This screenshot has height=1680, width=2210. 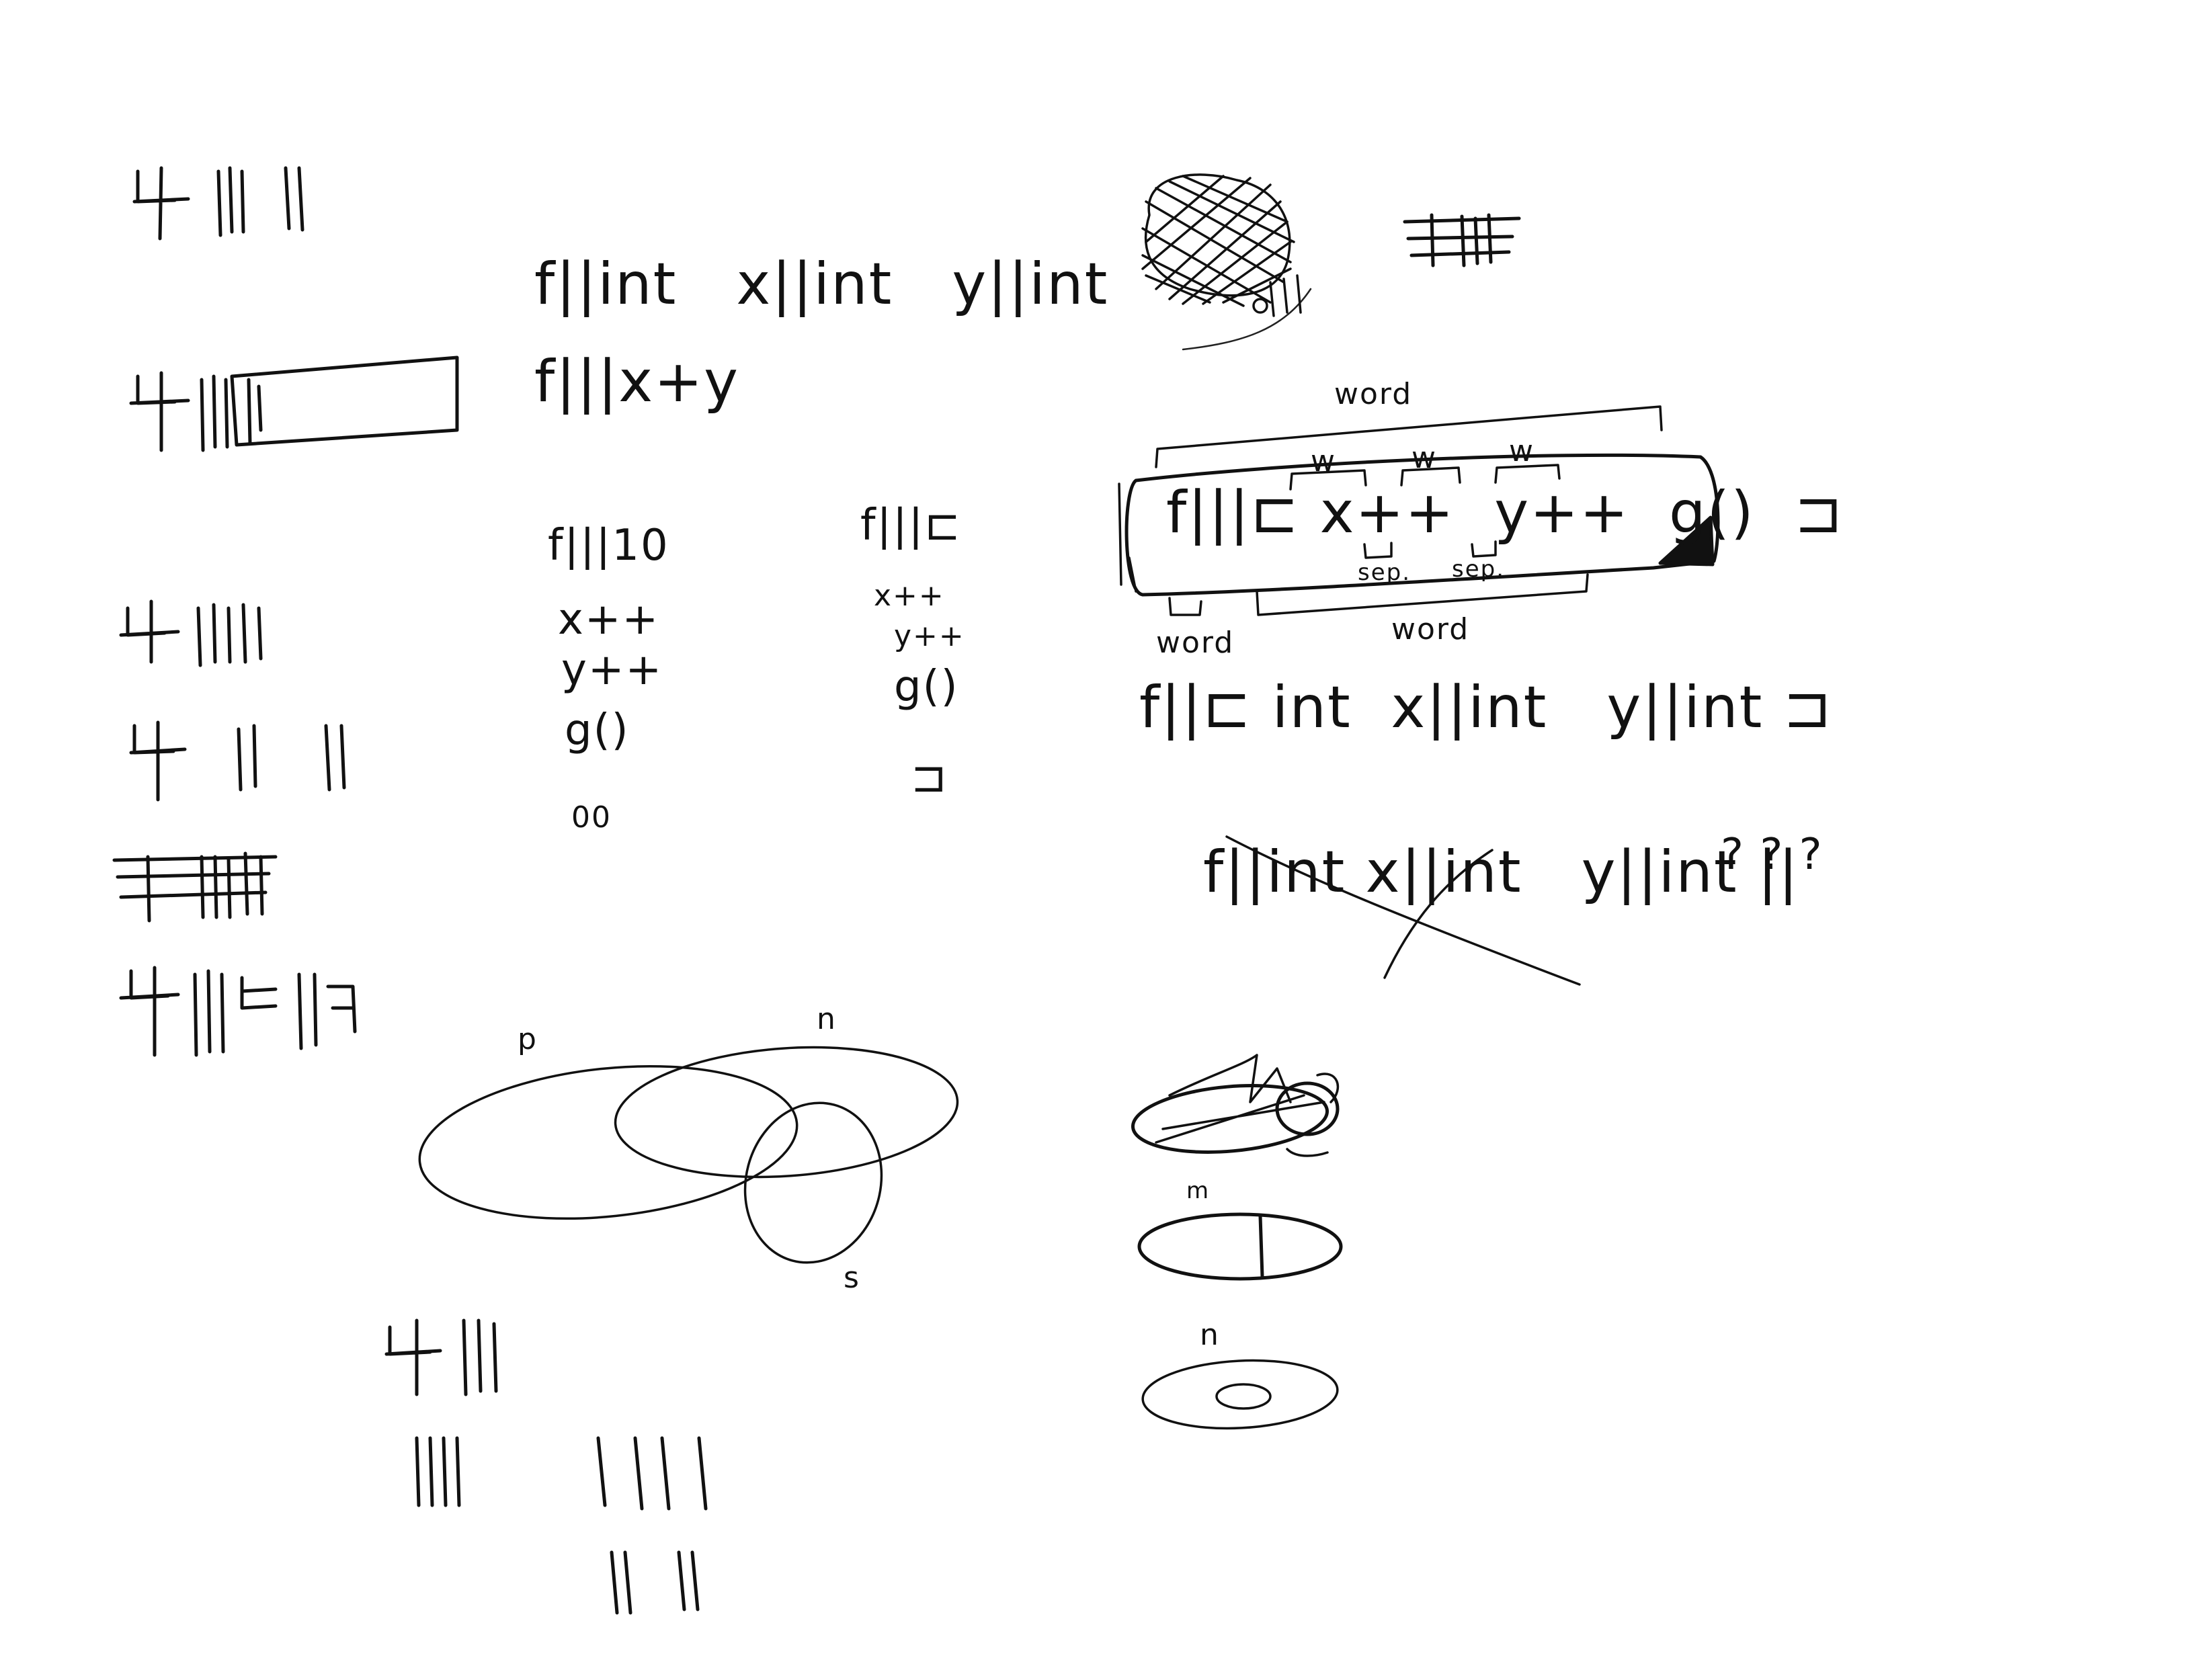 What do you see at coordinates (1378, 594) in the screenshot?
I see `brace-word-bottom` at bounding box center [1378, 594].